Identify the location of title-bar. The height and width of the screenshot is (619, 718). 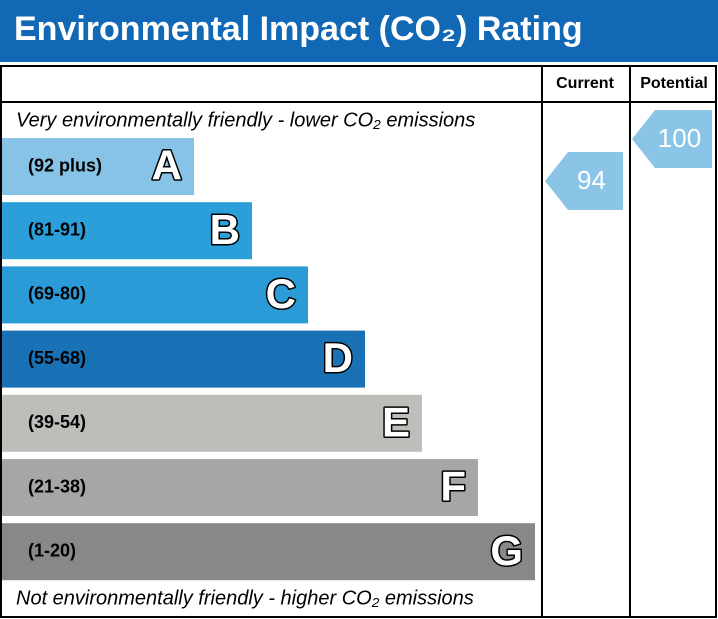
(359, 31).